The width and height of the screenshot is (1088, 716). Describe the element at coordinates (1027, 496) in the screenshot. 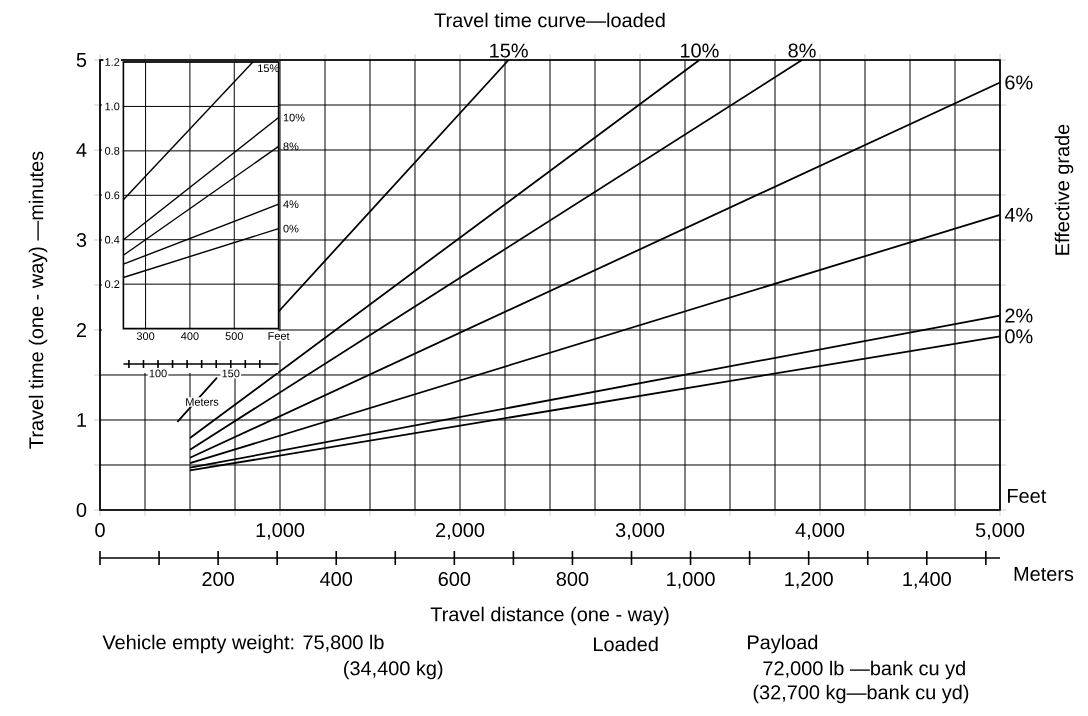

I see `text: Feet` at that location.